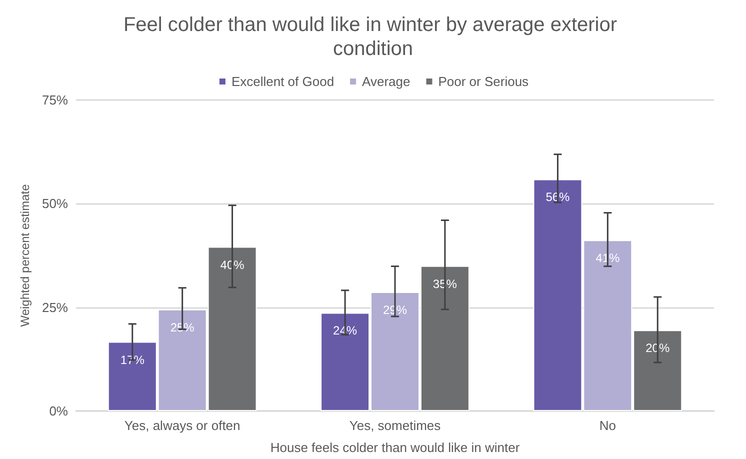 The width and height of the screenshot is (746, 459). I want to click on x-tick-label: Yes, always or often, so click(182, 425).